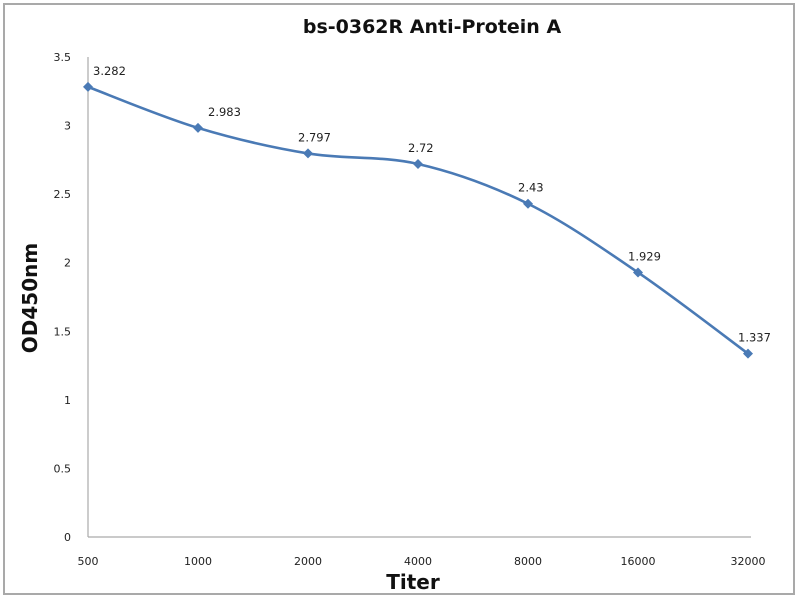 The height and width of the screenshot is (600, 800). I want to click on data-label: 2.983, so click(224, 112).